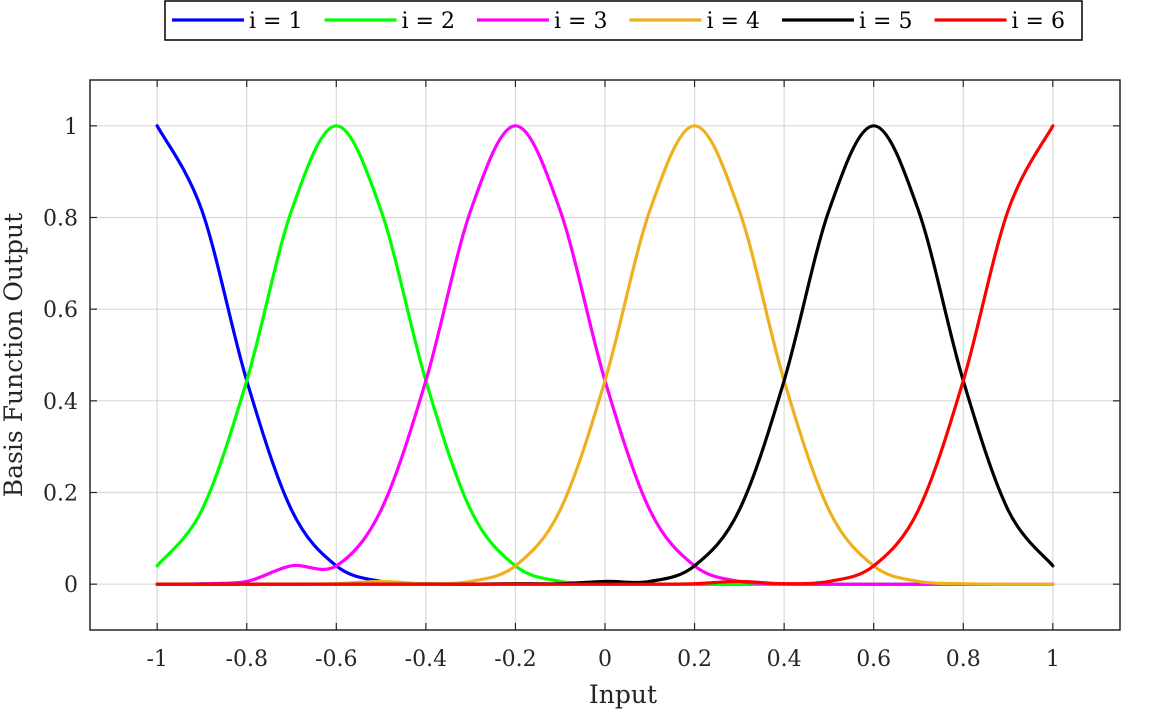 Image resolution: width=1163 pixels, height=714 pixels. What do you see at coordinates (1038, 21) in the screenshot?
I see `legend-label-6: i = 6` at bounding box center [1038, 21].